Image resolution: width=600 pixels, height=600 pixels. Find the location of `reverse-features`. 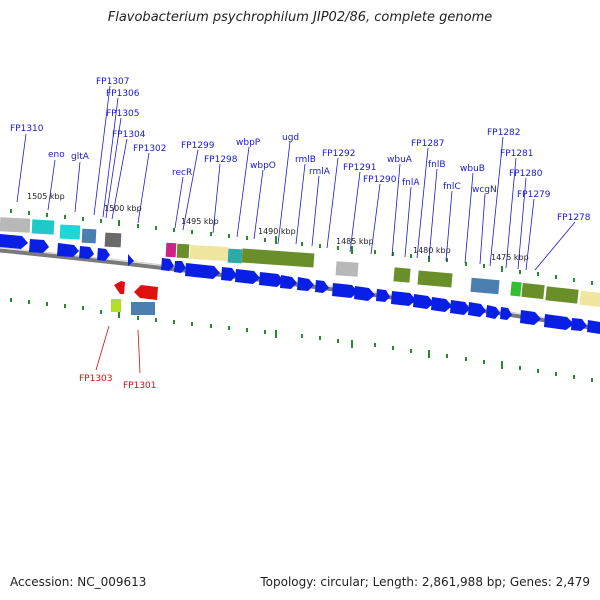

reverse-features is located at coordinates (134, 298).